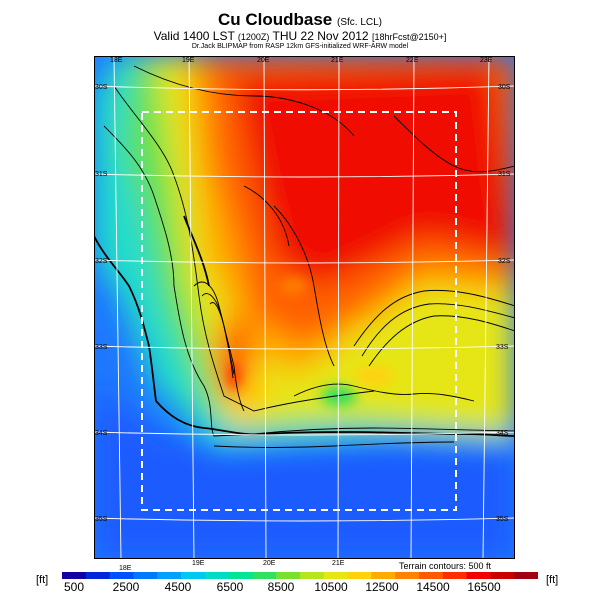  I want to click on lat-label-left: 32S, so click(101, 261).